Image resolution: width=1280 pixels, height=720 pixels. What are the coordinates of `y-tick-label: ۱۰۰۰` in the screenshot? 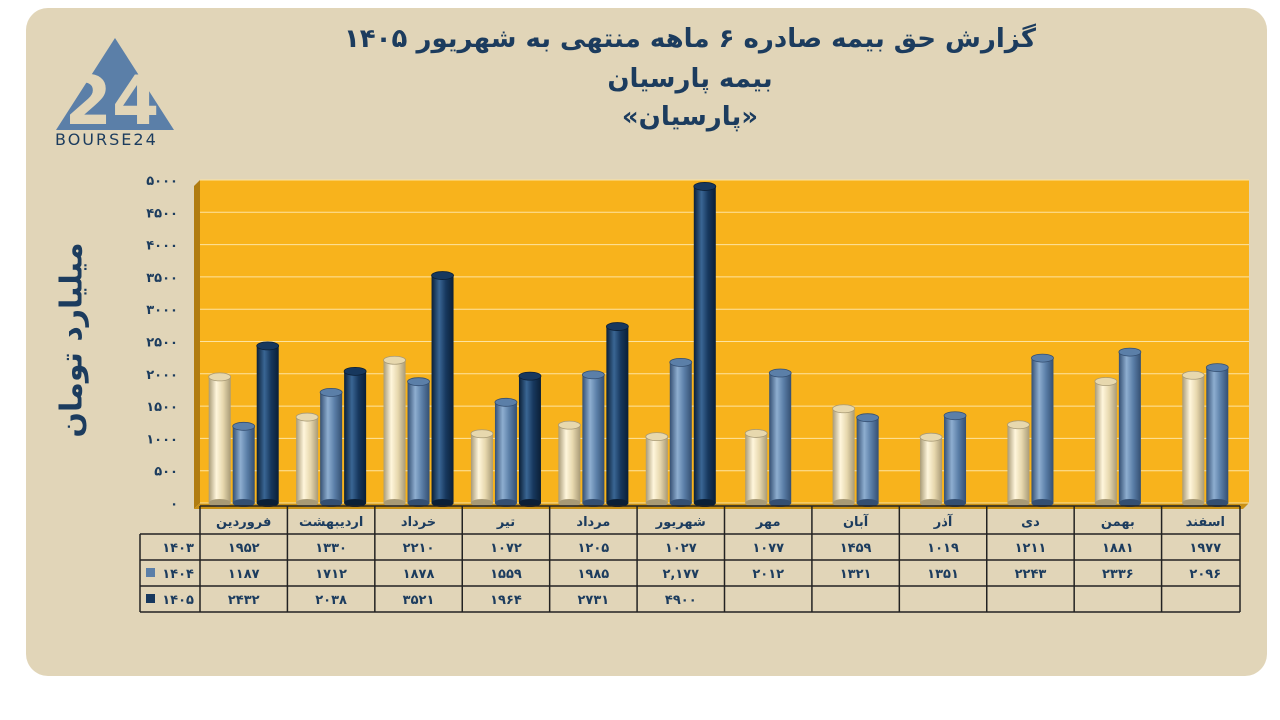 It's located at (162, 439).